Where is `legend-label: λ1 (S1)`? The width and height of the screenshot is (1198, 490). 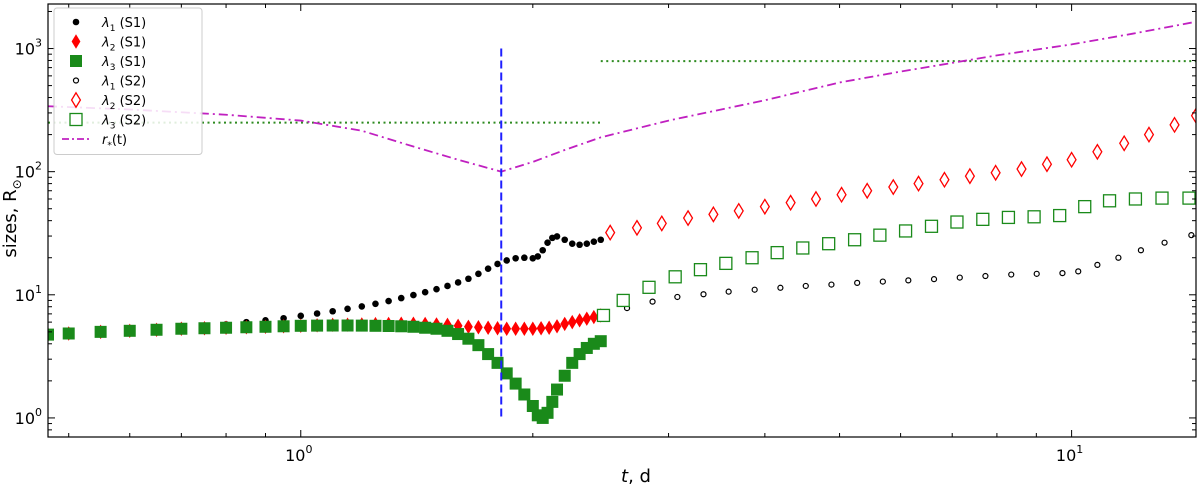 legend-label: λ1 (S1) is located at coordinates (123, 25).